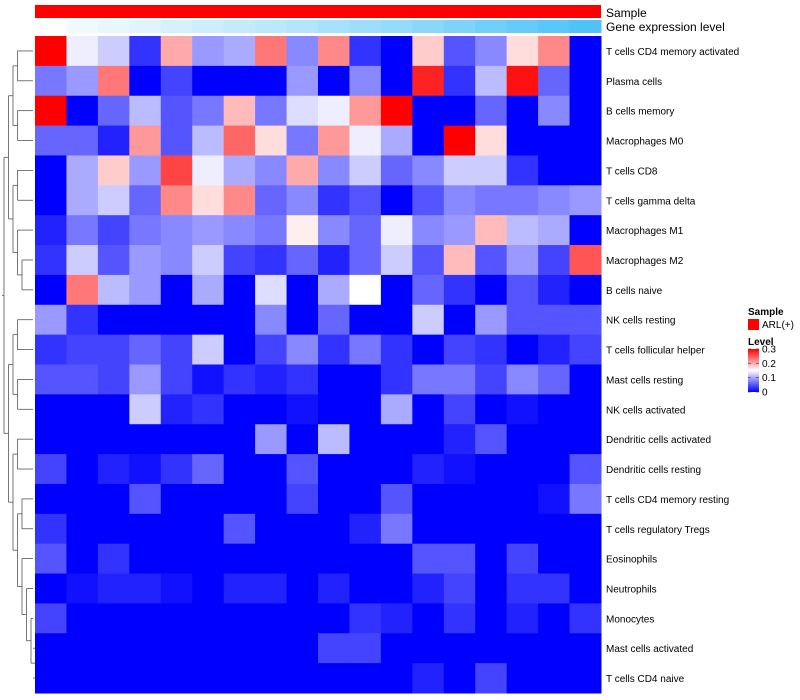  Describe the element at coordinates (318, 19) in the screenshot. I see `column-annotations` at that location.